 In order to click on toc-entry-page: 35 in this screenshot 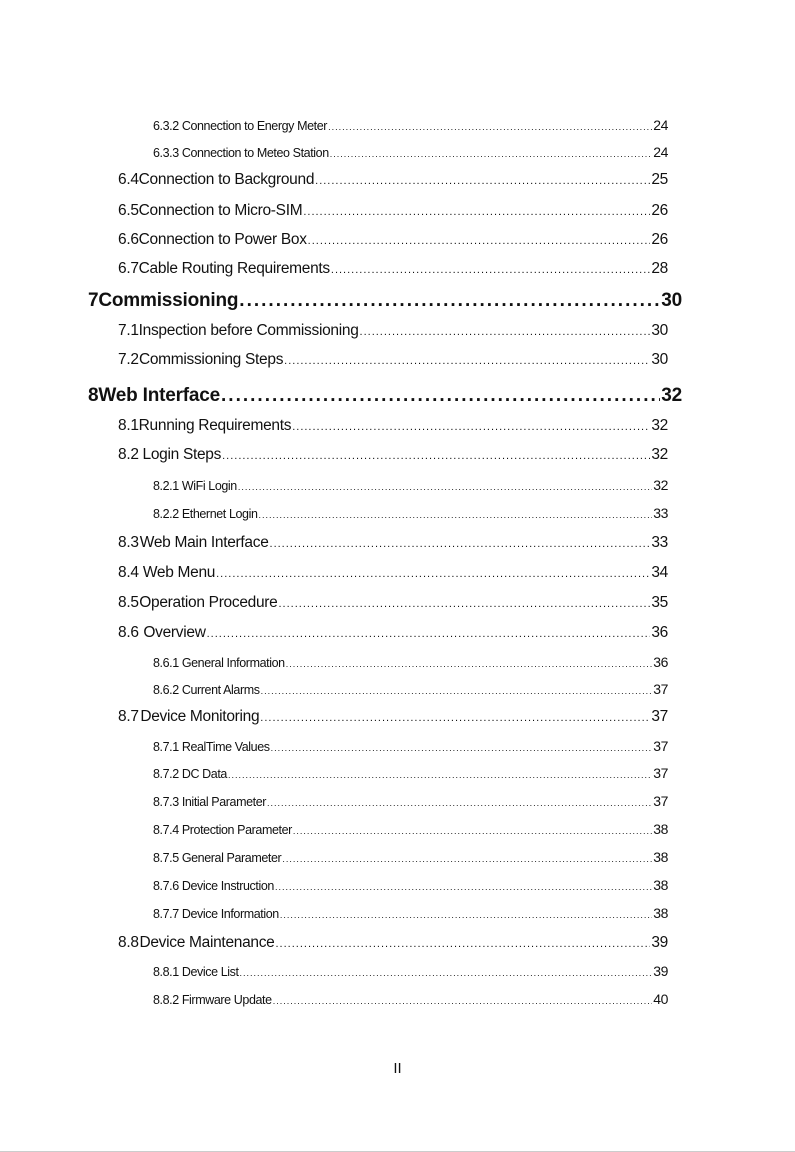, I will do `click(659, 602)`.